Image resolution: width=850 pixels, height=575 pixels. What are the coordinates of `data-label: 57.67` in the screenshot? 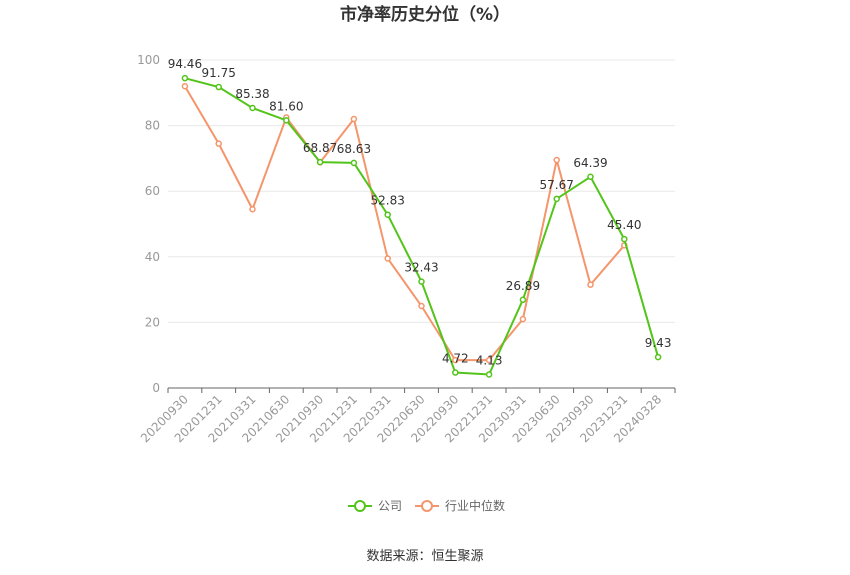 It's located at (557, 185).